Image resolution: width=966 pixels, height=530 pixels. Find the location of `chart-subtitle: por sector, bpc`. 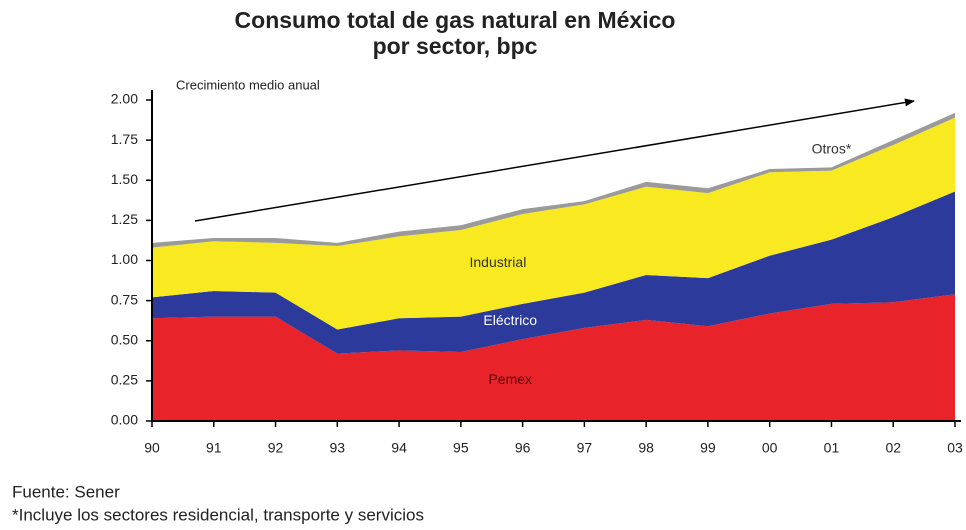

chart-subtitle: por sector, bpc is located at coordinates (455, 46).